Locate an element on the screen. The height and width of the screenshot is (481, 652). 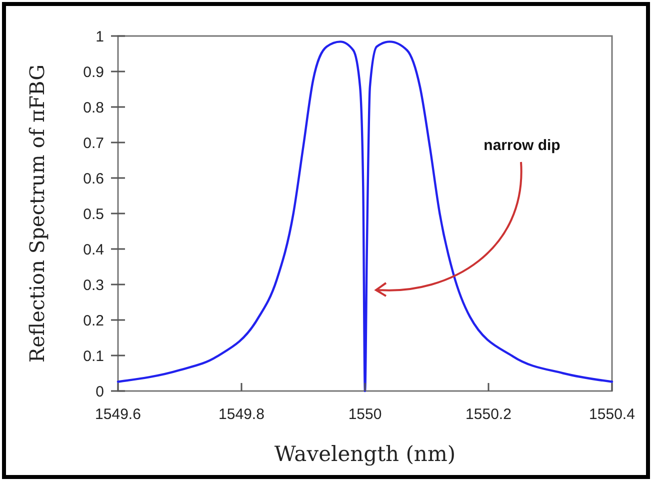
y-axis-title: Reflection Spectrum of πFBG is located at coordinates (37, 213).